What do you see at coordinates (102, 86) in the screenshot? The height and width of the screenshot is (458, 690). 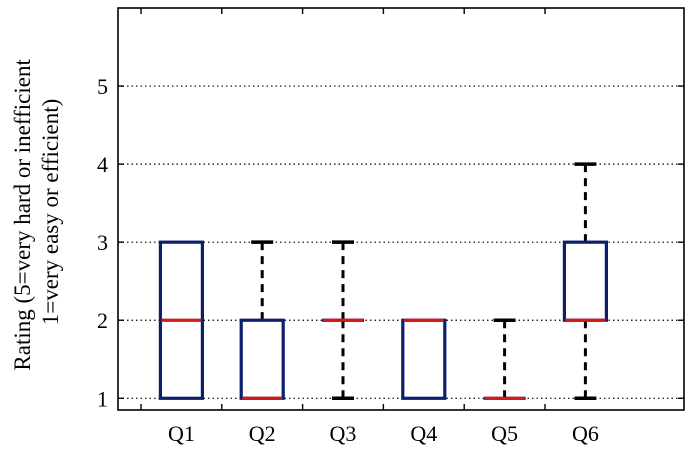 I see `y-tick-label-5: 5` at bounding box center [102, 86].